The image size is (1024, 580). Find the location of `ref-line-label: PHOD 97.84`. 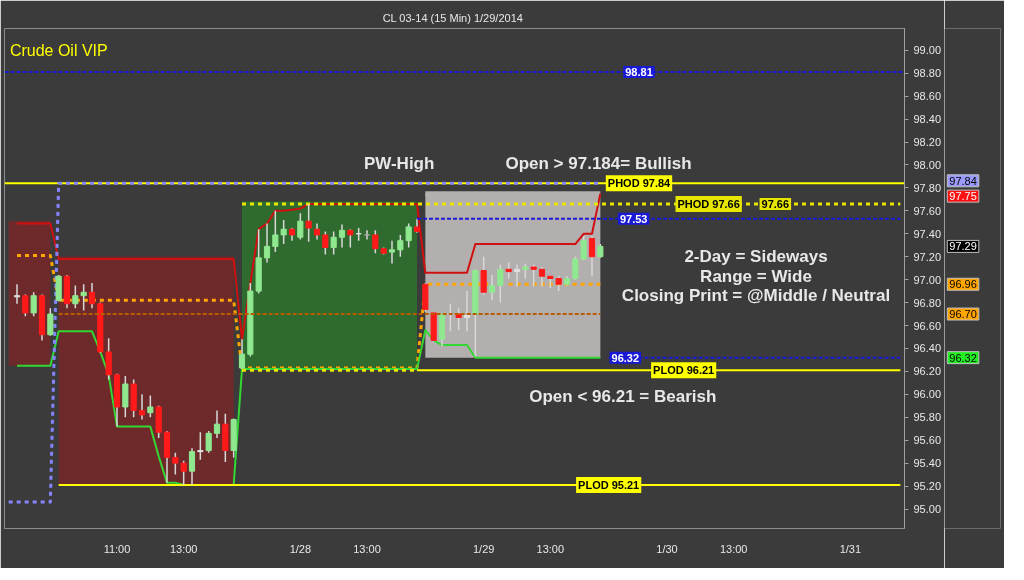

ref-line-label: PHOD 97.84 is located at coordinates (639, 183).